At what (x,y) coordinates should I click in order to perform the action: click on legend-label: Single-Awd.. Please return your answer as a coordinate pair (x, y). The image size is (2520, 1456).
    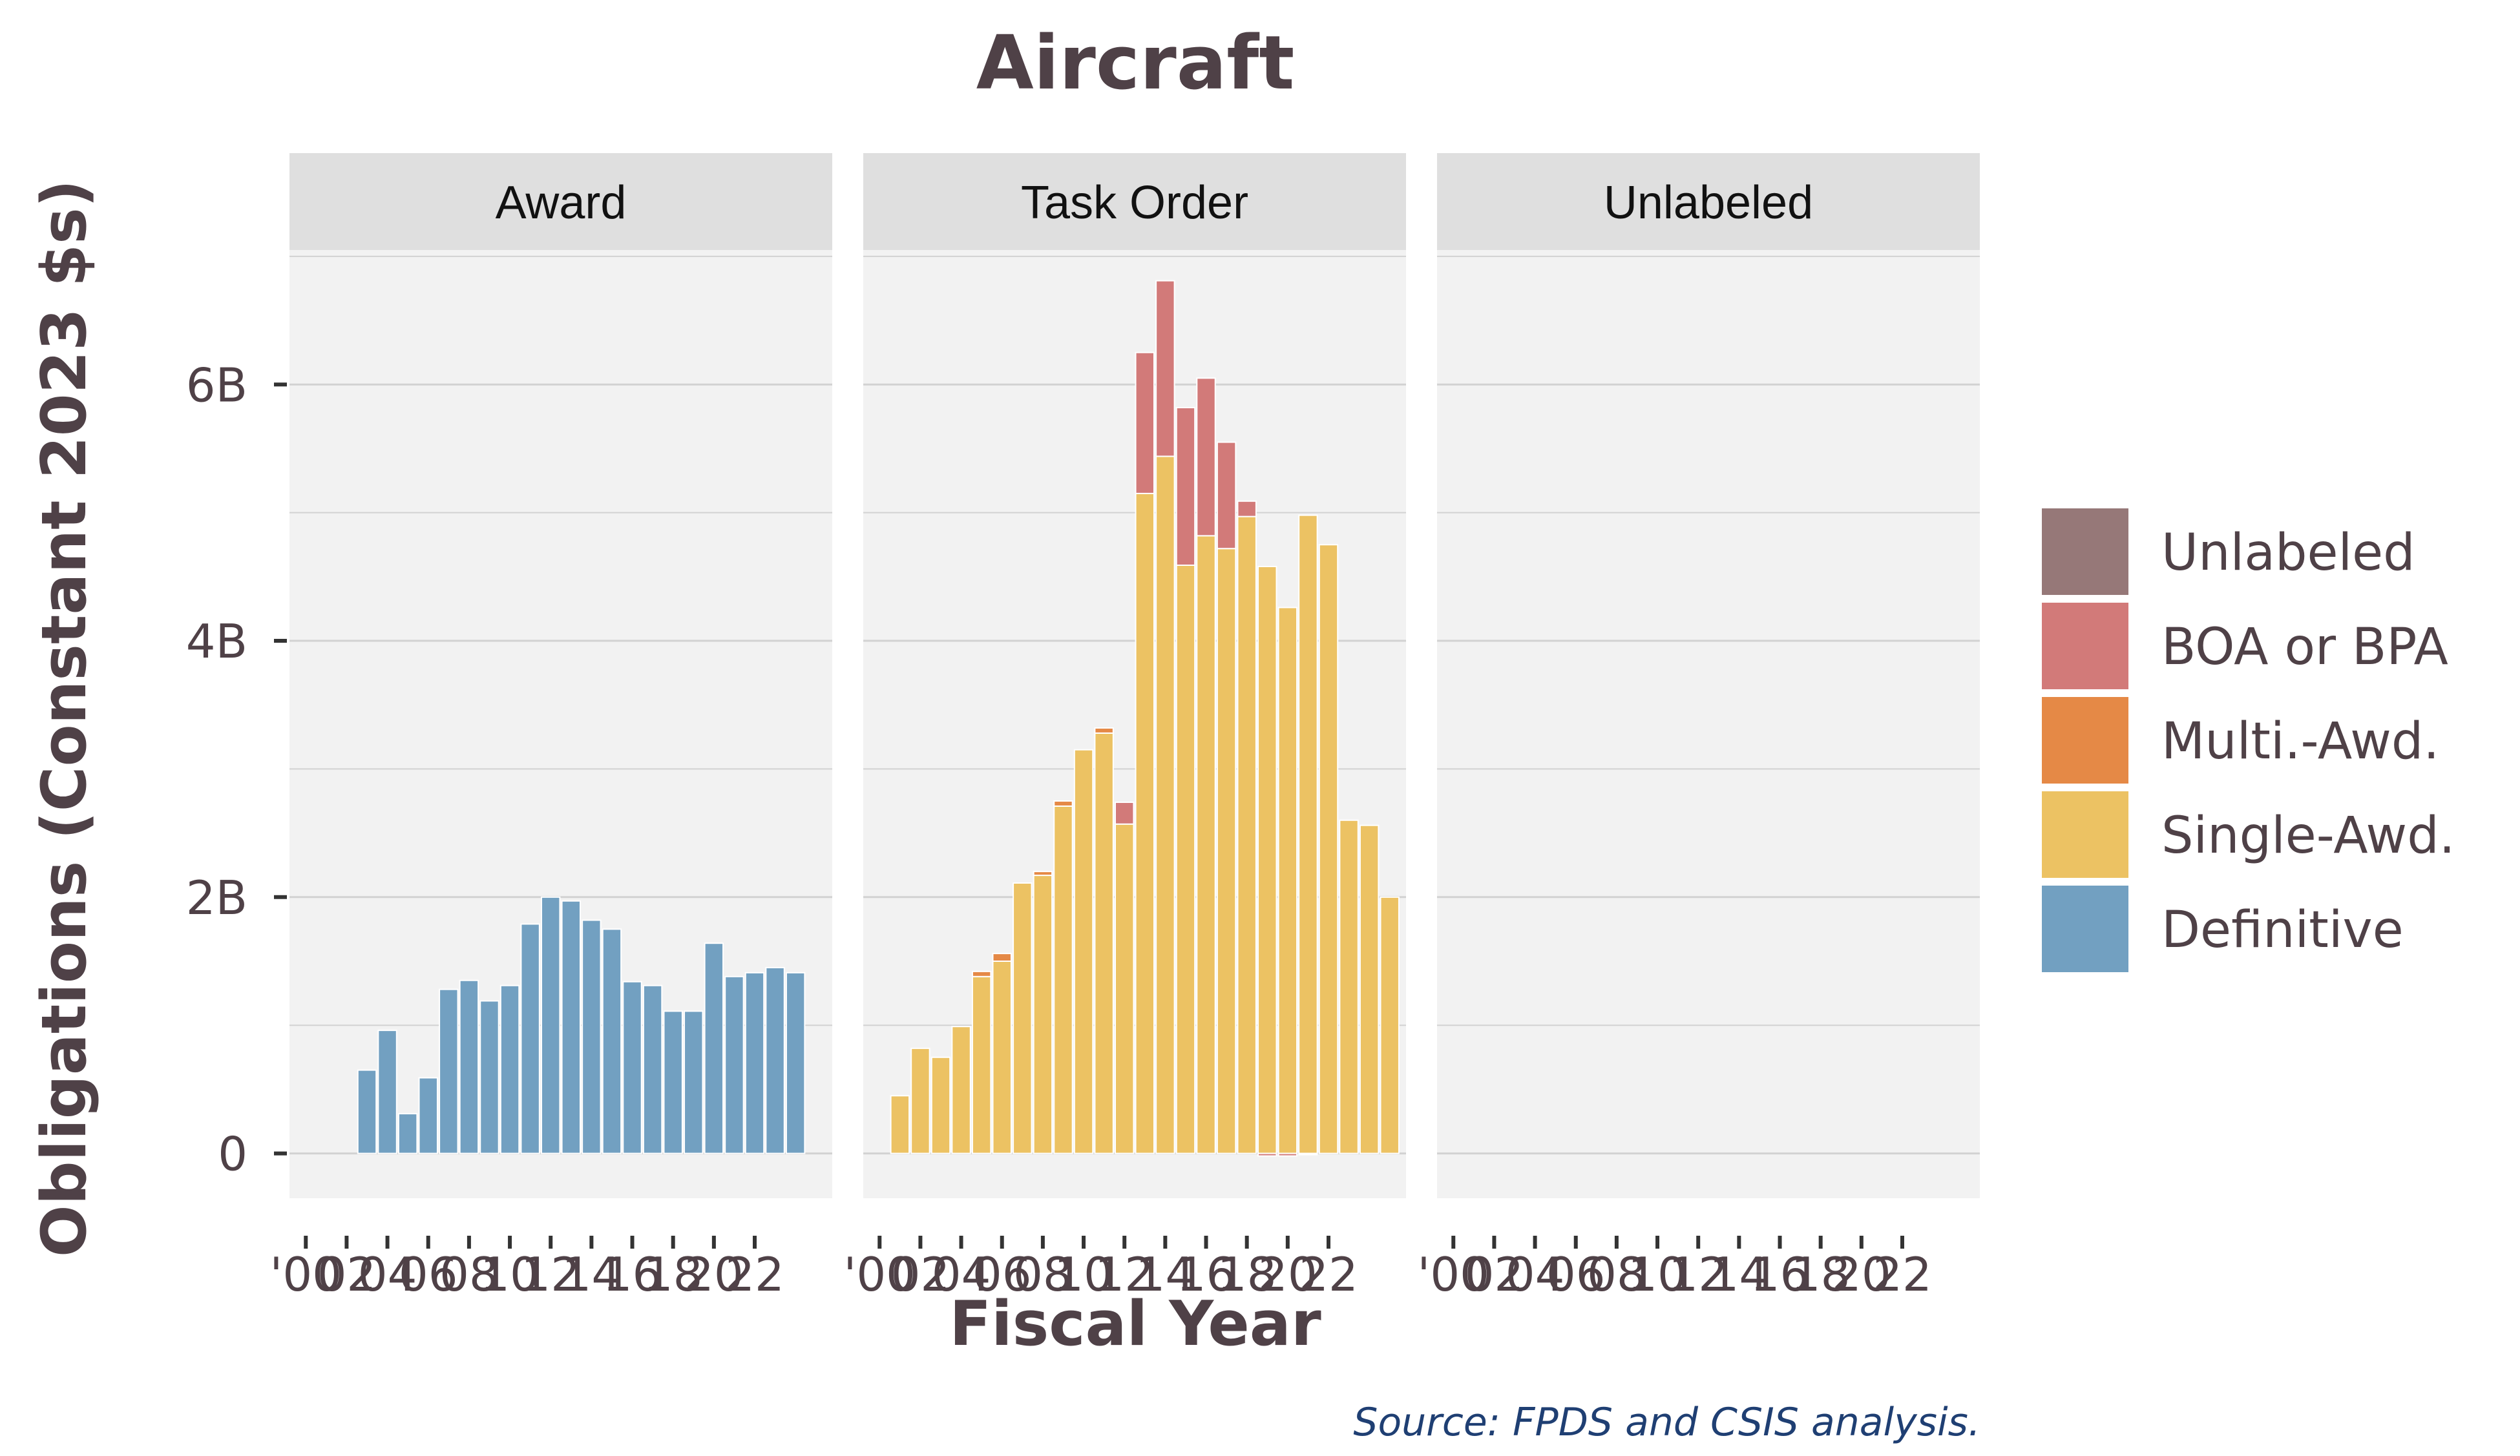
    Looking at the image, I should click on (2308, 836).